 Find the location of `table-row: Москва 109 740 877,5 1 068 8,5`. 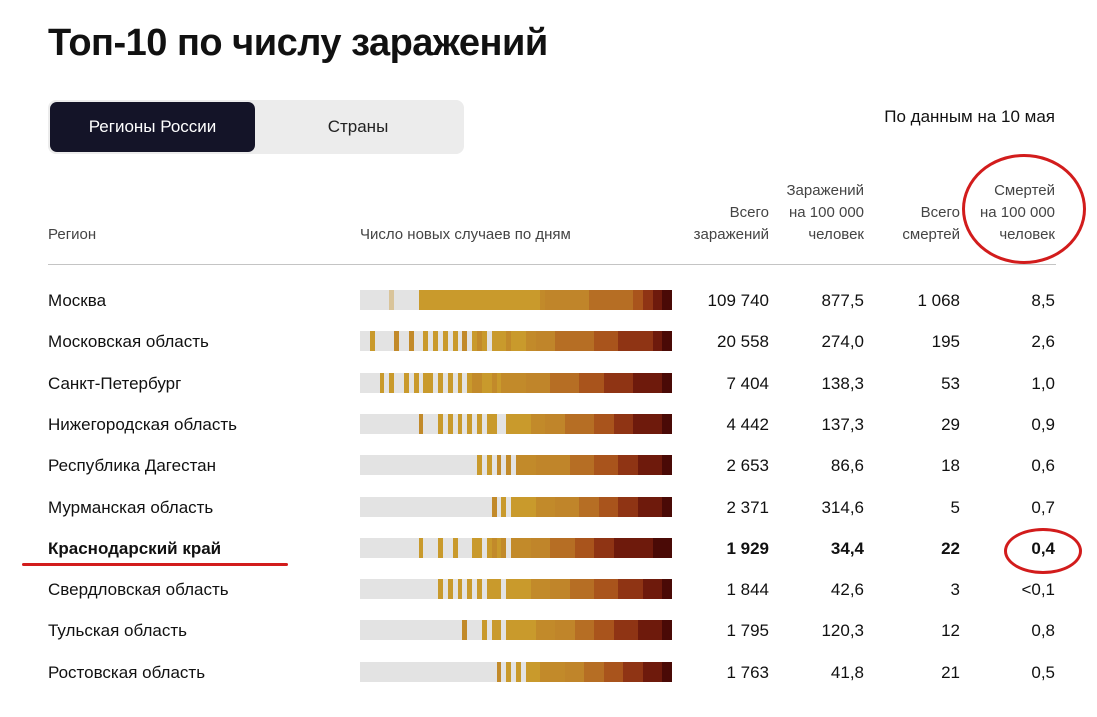

table-row: Москва 109 740 877,5 1 068 8,5 is located at coordinates (548, 302).